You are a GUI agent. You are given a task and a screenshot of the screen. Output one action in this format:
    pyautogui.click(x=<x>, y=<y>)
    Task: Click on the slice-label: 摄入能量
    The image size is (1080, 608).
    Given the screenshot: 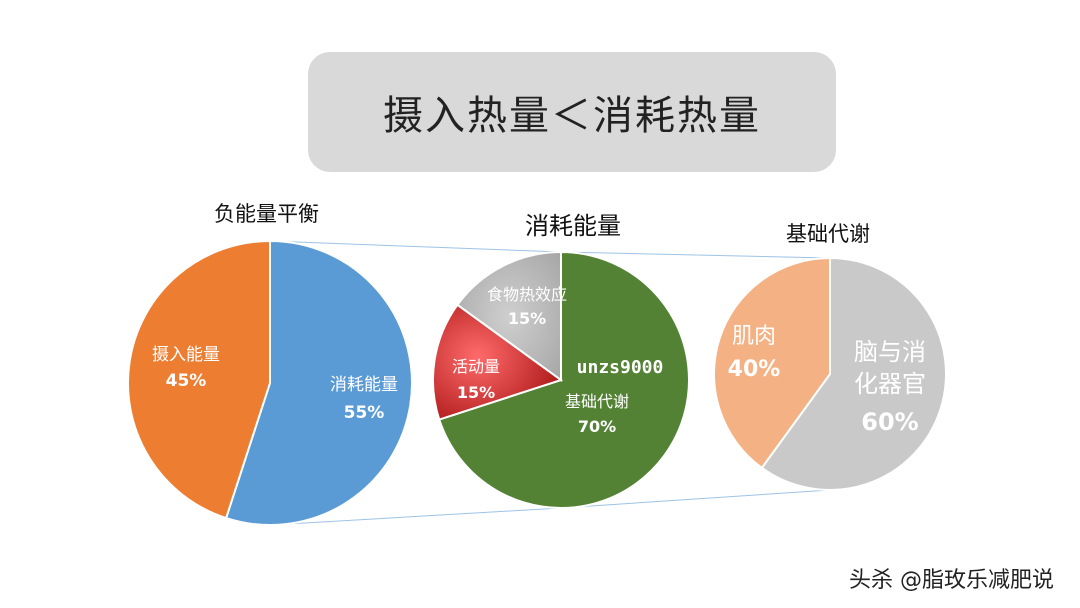 What is the action you would take?
    pyautogui.click(x=186, y=355)
    